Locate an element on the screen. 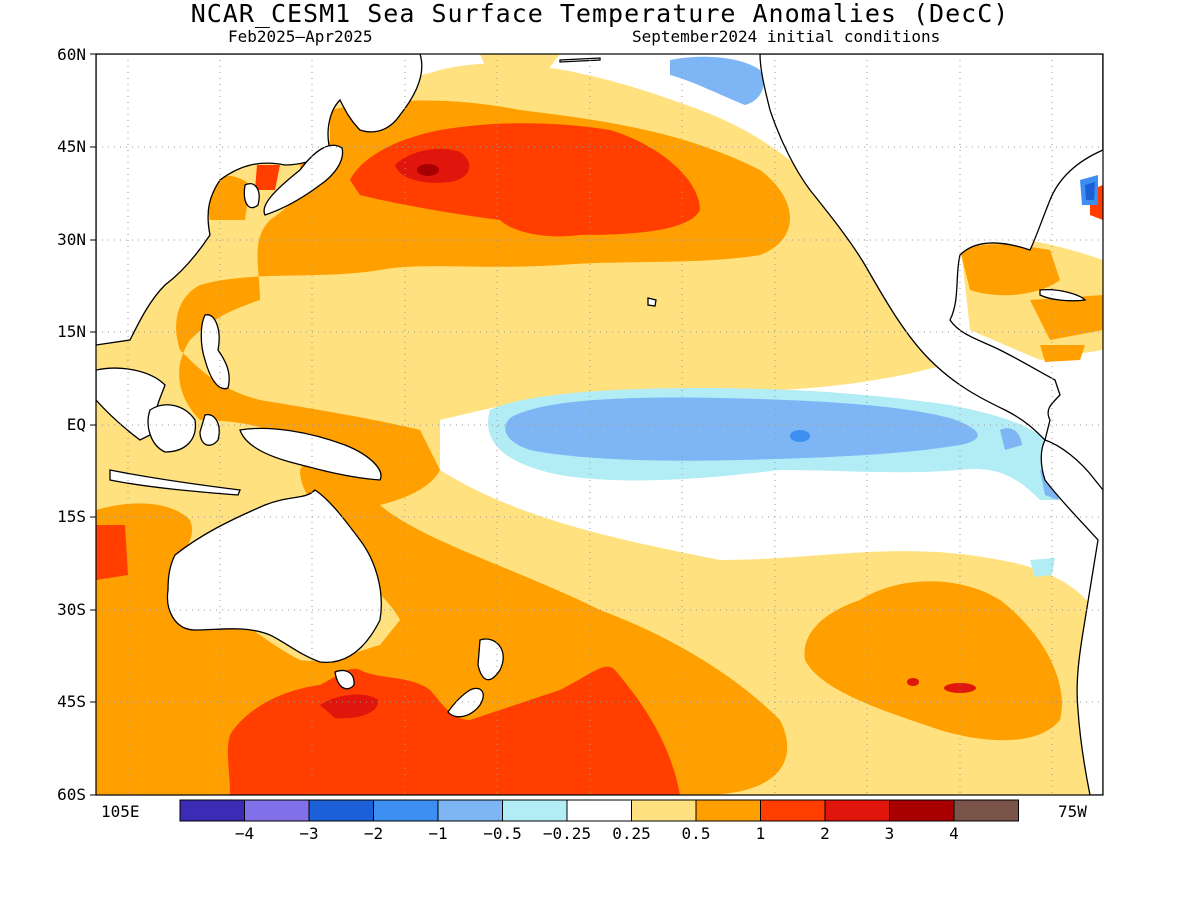 The image size is (1200, 900). colorbar-tick-label: 4 is located at coordinates (954, 833).